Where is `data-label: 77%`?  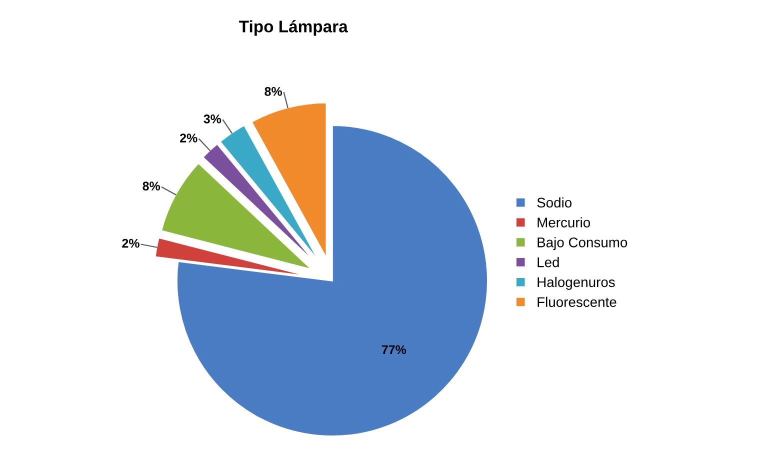
data-label: 77% is located at coordinates (394, 349).